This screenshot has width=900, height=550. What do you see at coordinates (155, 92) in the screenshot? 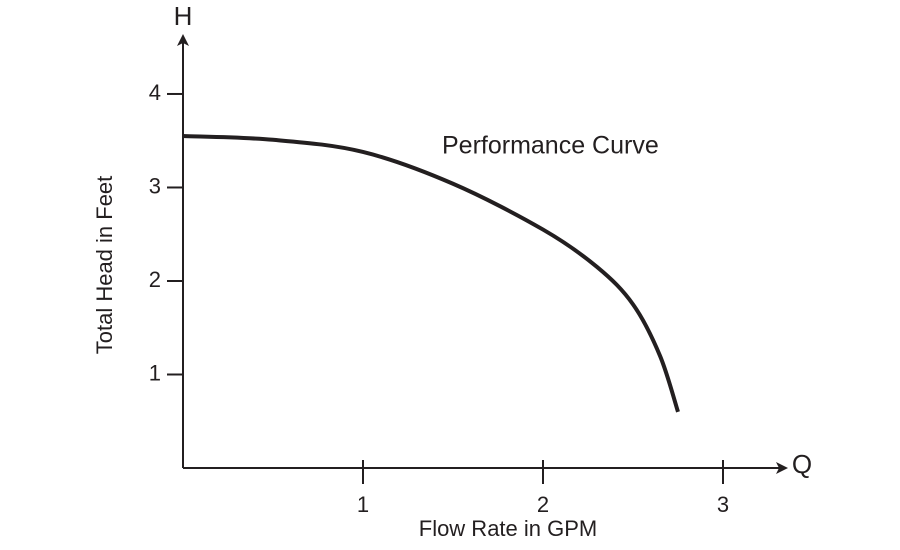
I see `y-tick-label: 4` at bounding box center [155, 92].